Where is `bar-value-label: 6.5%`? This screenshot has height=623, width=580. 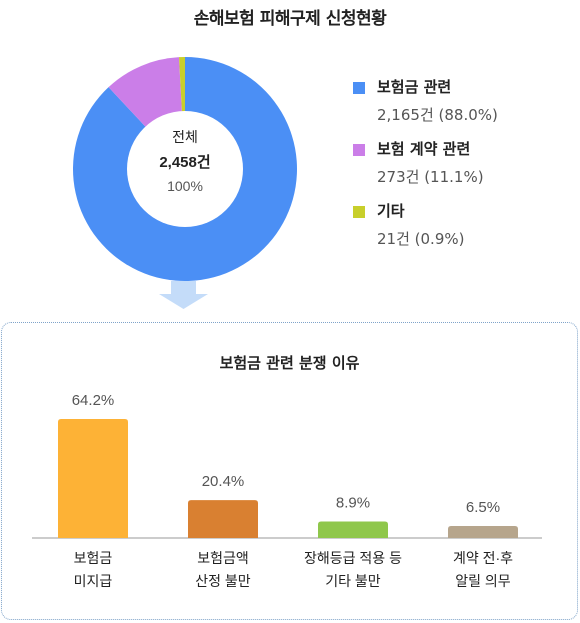
bar-value-label: 6.5% is located at coordinates (483, 507).